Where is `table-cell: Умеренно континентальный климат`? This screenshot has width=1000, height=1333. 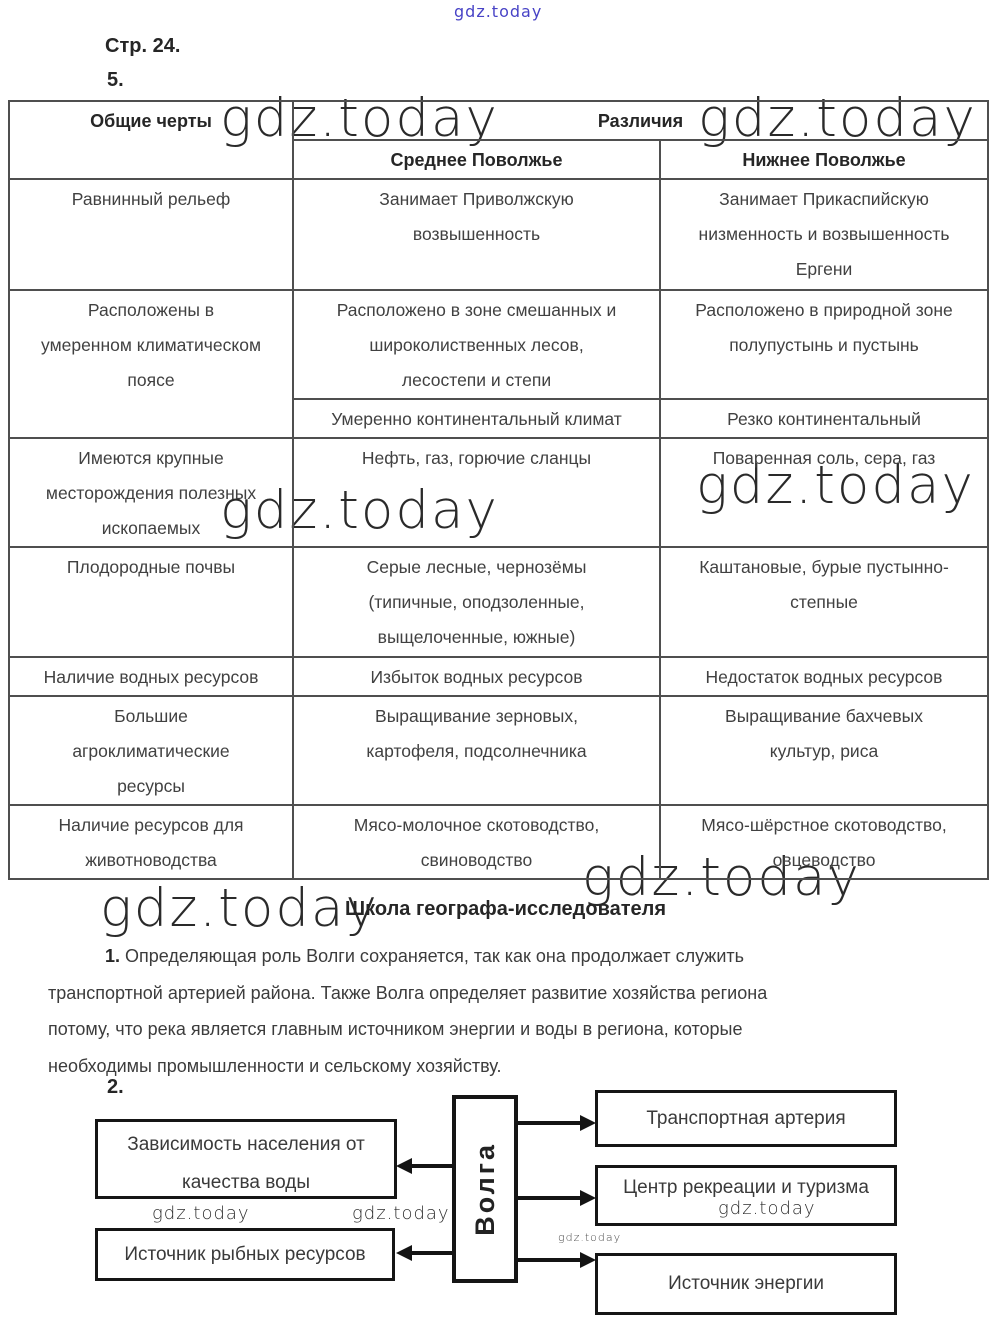
table-cell: Умеренно континентальный климат is located at coordinates (476, 418).